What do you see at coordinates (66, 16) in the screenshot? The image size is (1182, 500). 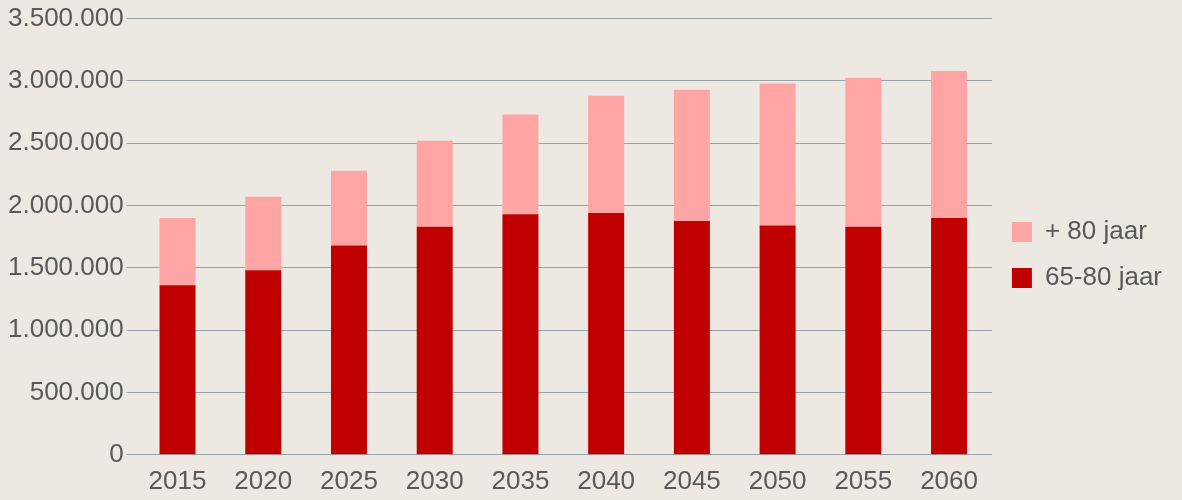 I see `y-tick-label: 3.500.000` at bounding box center [66, 16].